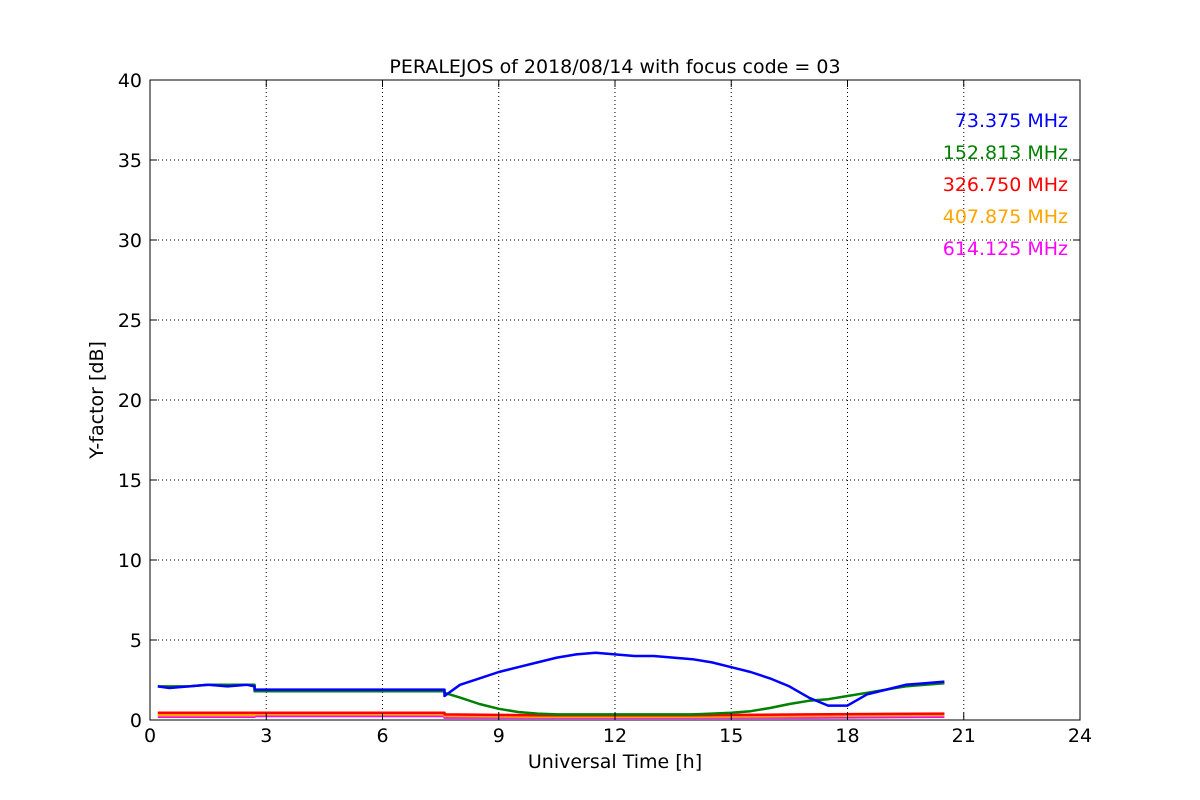 Image resolution: width=1200 pixels, height=800 pixels. I want to click on x-tick-label: 18, so click(847, 736).